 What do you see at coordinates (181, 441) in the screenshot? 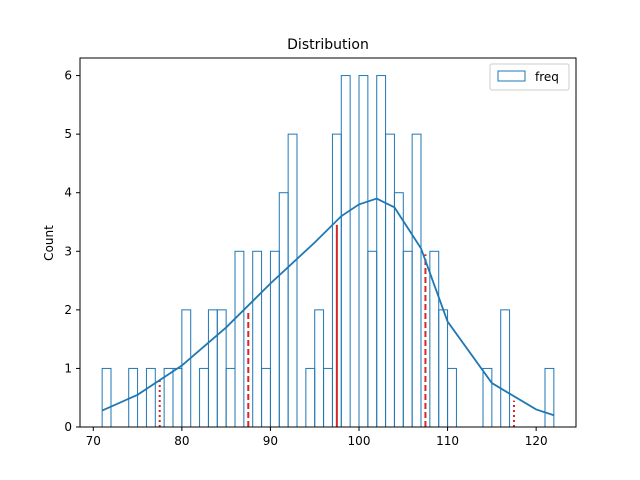
I see `x-tick-label: 80` at bounding box center [181, 441].